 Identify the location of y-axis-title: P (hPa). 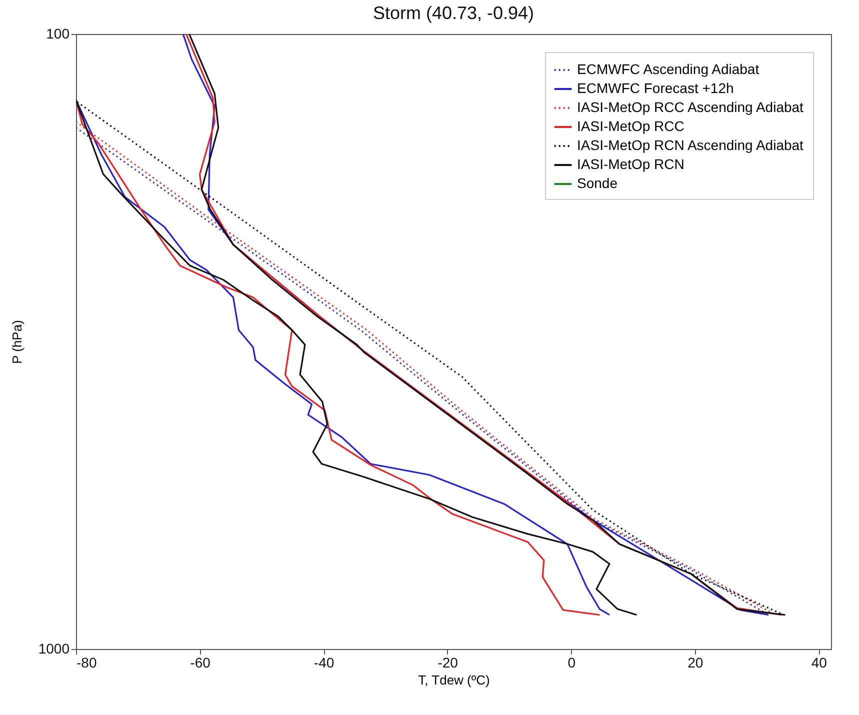
(16, 342).